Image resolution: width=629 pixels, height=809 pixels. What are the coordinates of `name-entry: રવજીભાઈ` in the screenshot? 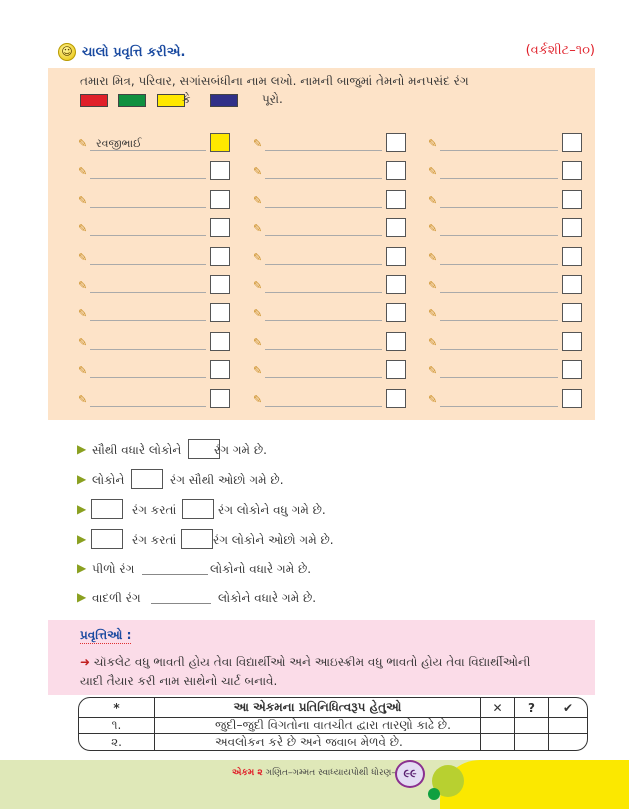 It's located at (119, 143).